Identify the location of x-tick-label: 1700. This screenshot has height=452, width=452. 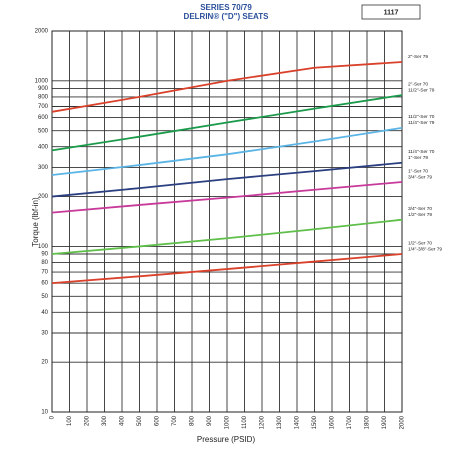
(350, 422).